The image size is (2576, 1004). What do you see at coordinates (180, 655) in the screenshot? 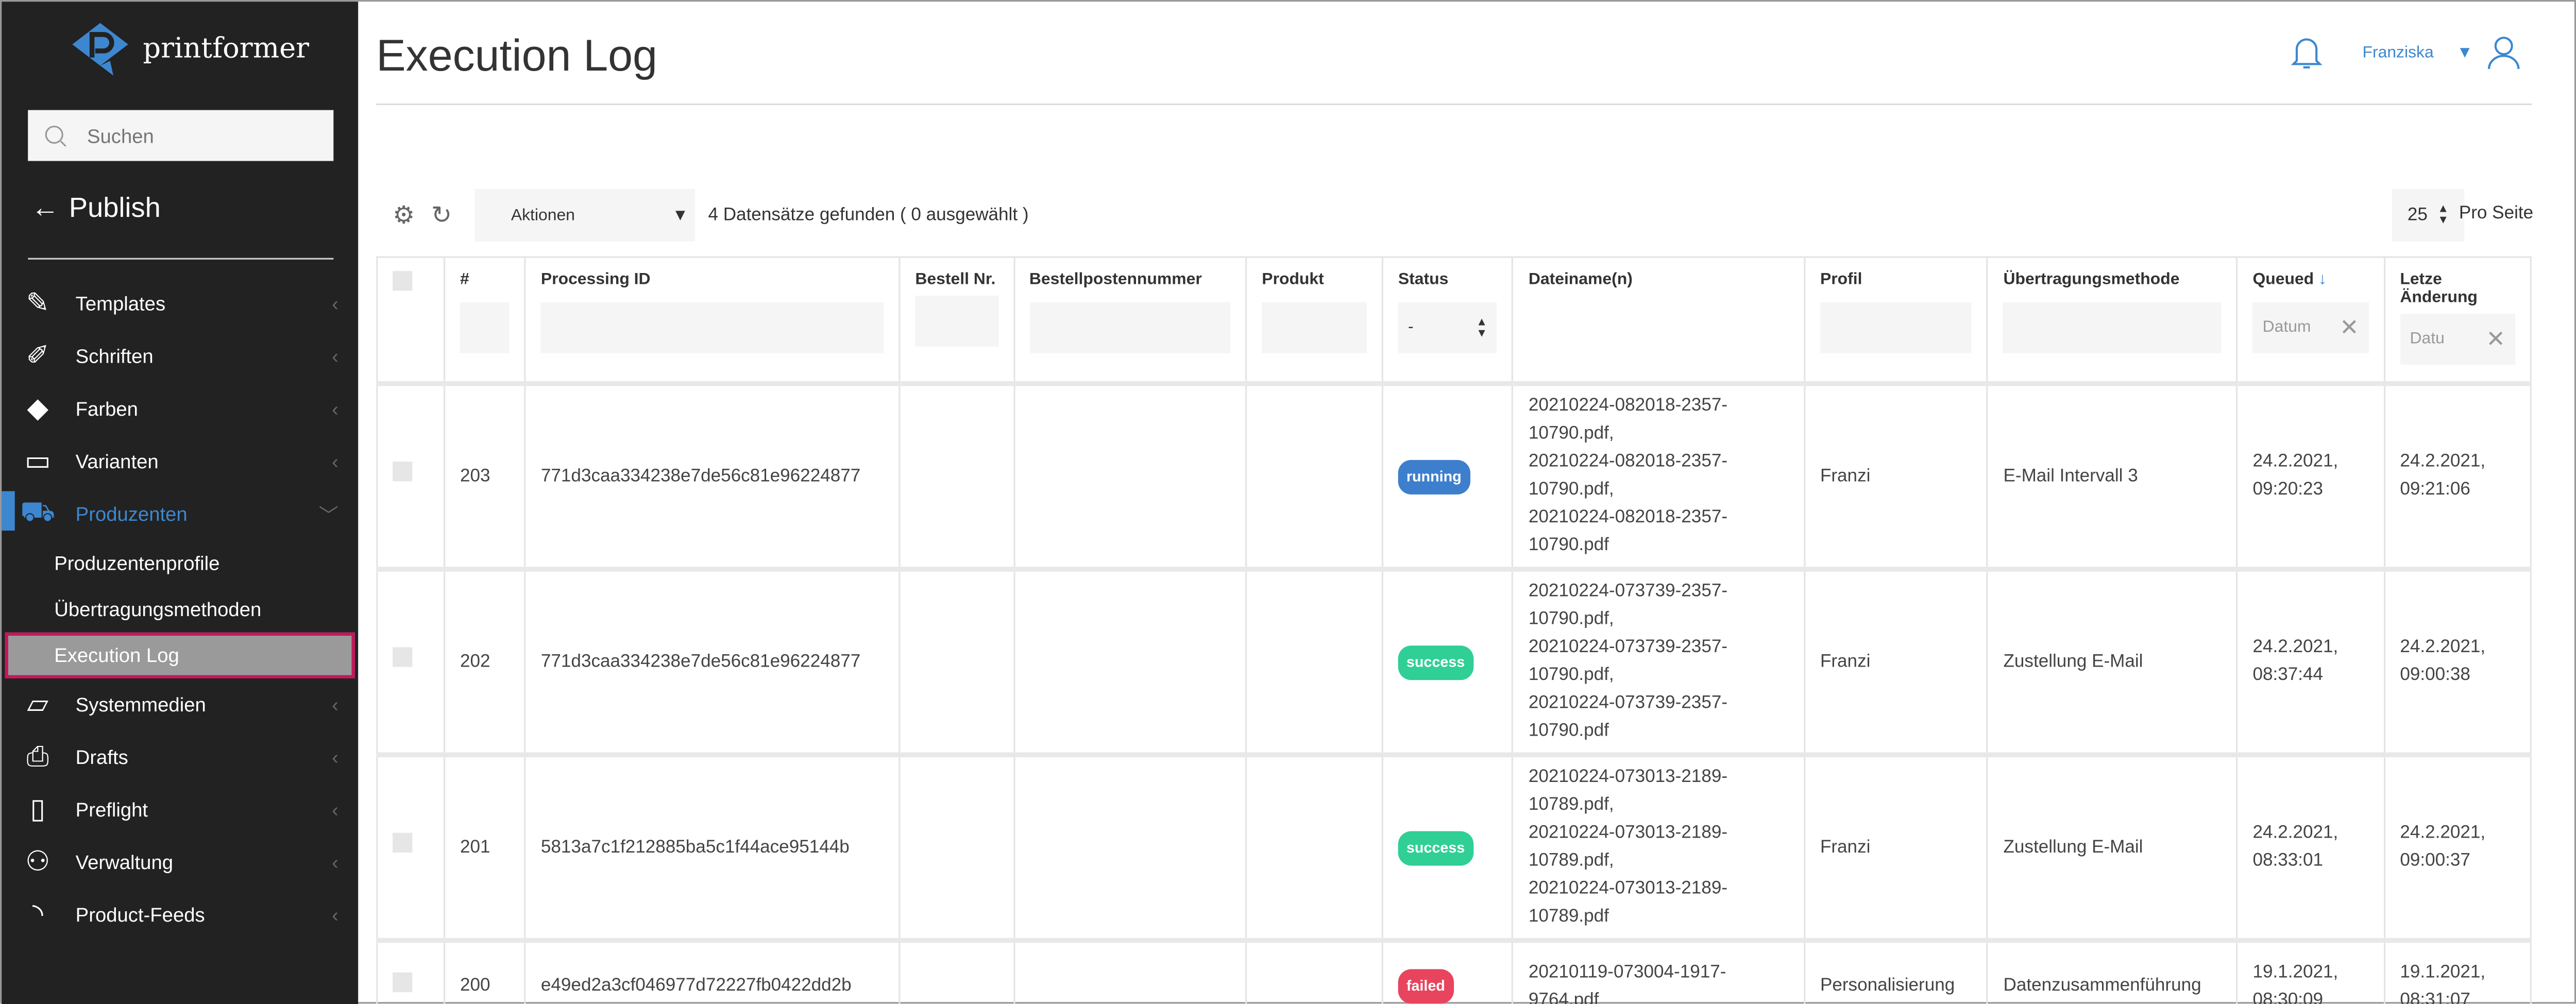
I see `sidebar-subitem: Execution Log` at bounding box center [180, 655].